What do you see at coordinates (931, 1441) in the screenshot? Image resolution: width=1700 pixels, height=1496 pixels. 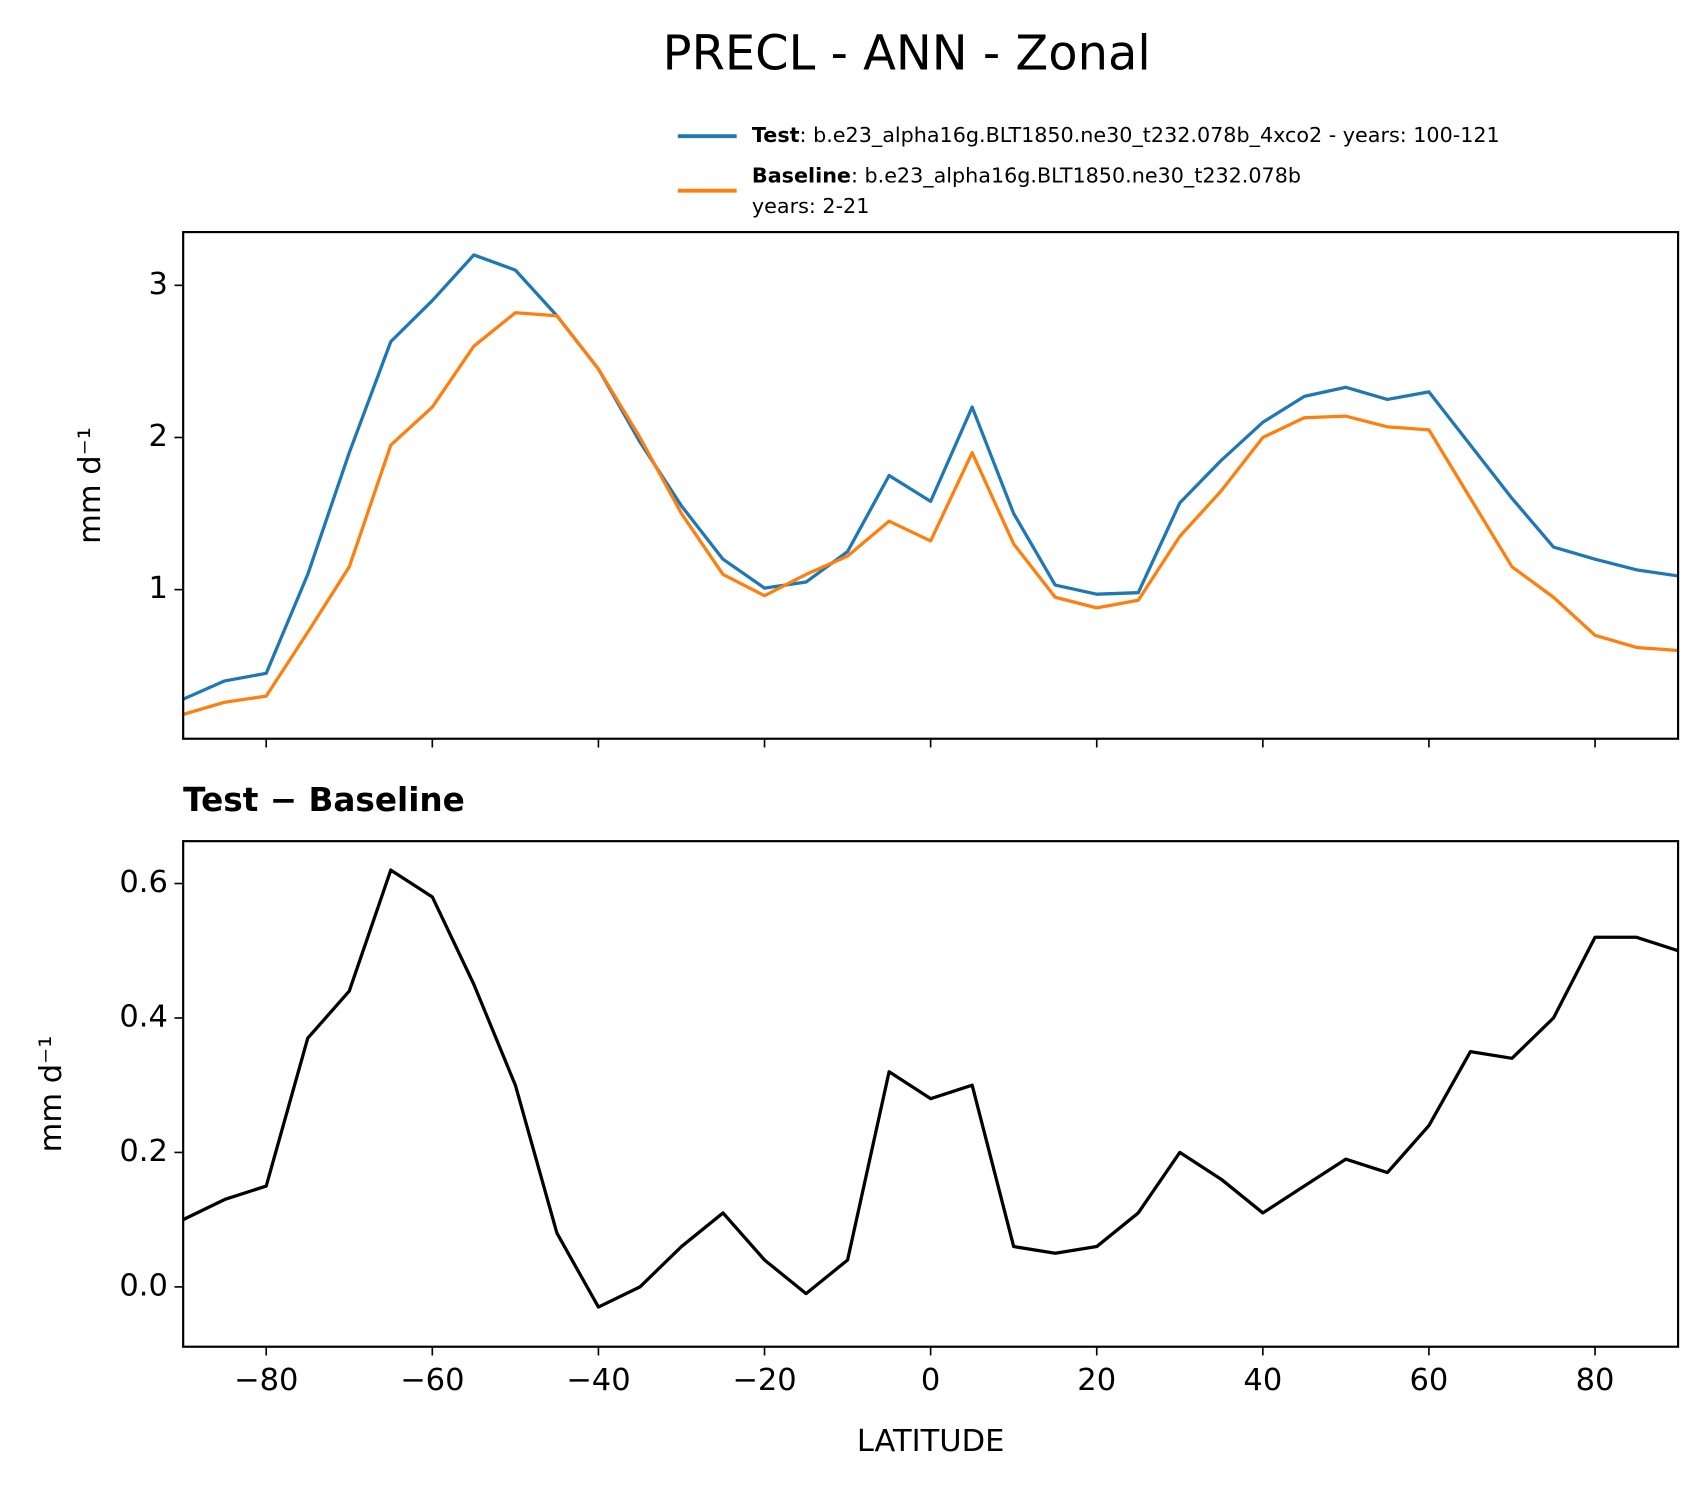 I see `x-axis-label: LATITUDE` at bounding box center [931, 1441].